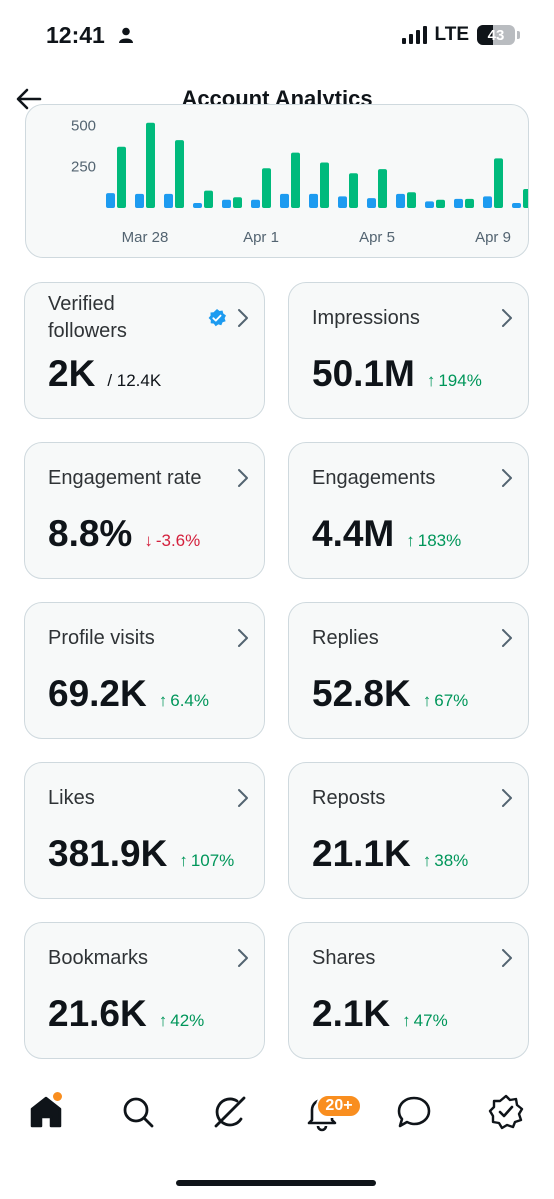 This screenshot has width=554, height=1199. Describe the element at coordinates (414, 35) in the screenshot. I see `signal-icon` at that location.